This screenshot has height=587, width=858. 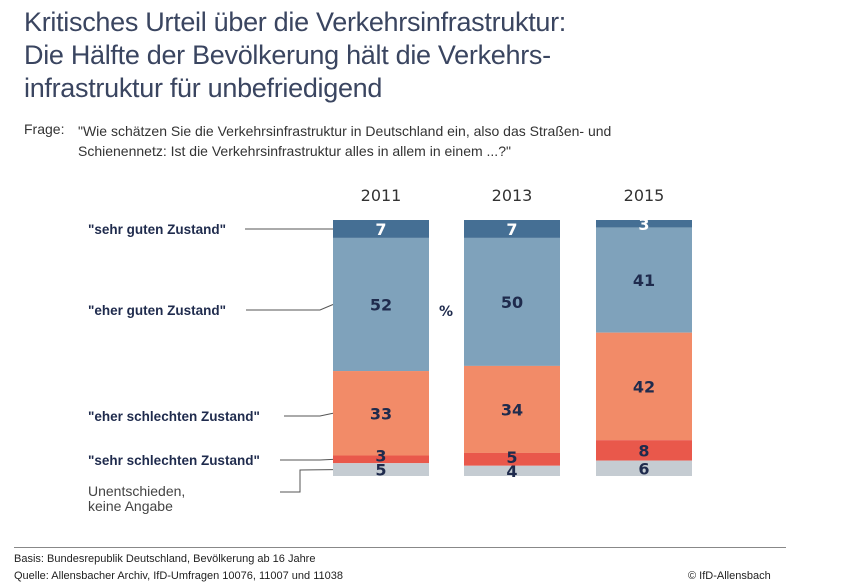 I want to click on data-label-2011-5: 5, so click(x=380, y=470).